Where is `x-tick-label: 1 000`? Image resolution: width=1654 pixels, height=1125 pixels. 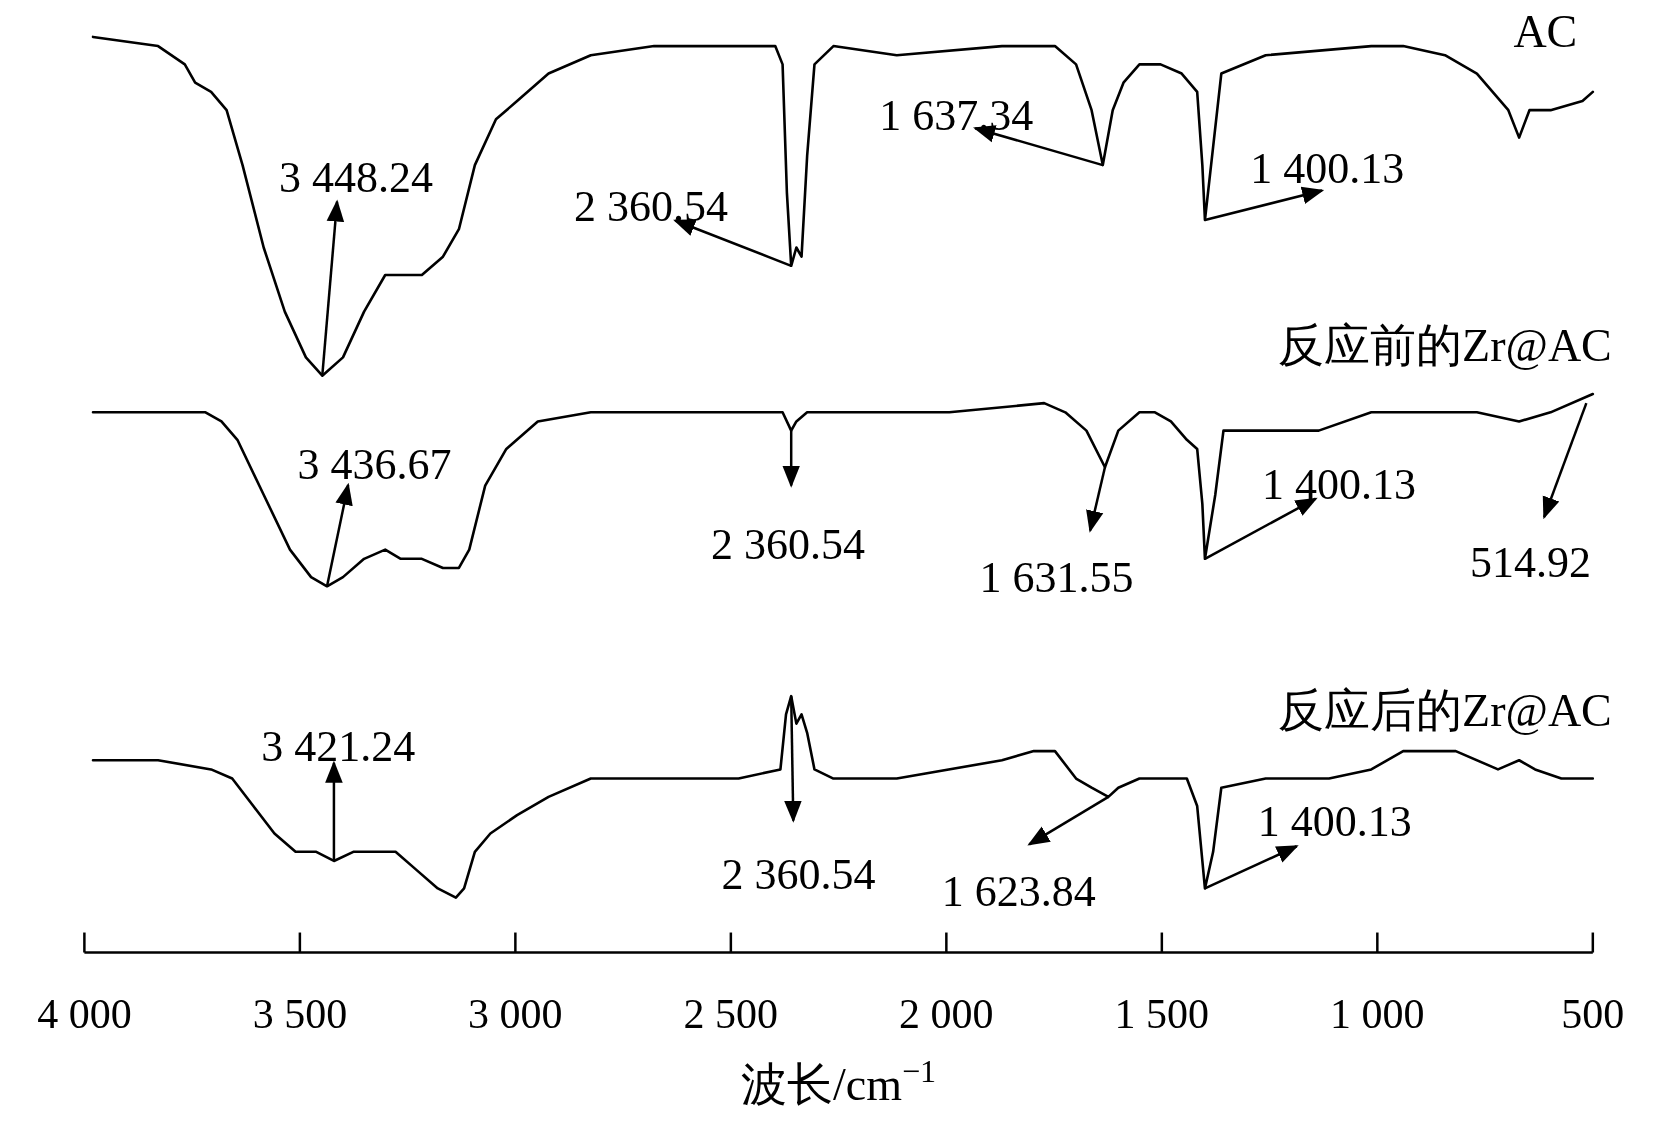
x-tick-label: 1 000 is located at coordinates (1377, 1013).